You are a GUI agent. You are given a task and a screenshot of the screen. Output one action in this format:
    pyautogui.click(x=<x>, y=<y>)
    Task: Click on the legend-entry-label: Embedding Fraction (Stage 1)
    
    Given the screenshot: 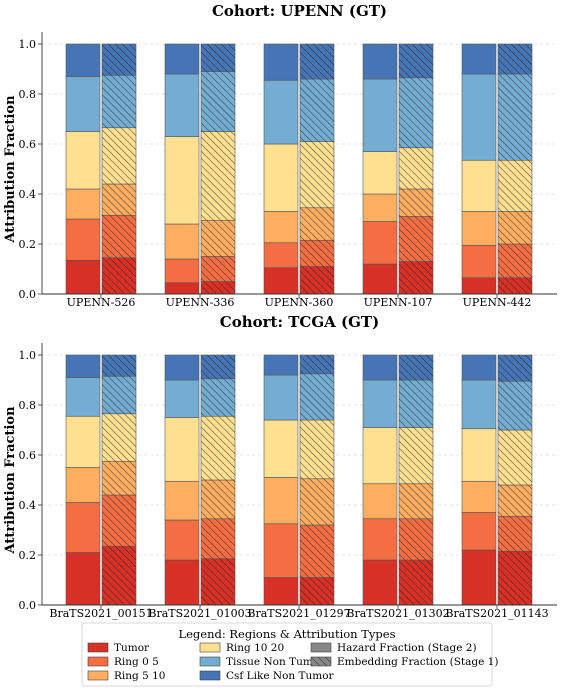 What is the action you would take?
    pyautogui.click(x=417, y=662)
    